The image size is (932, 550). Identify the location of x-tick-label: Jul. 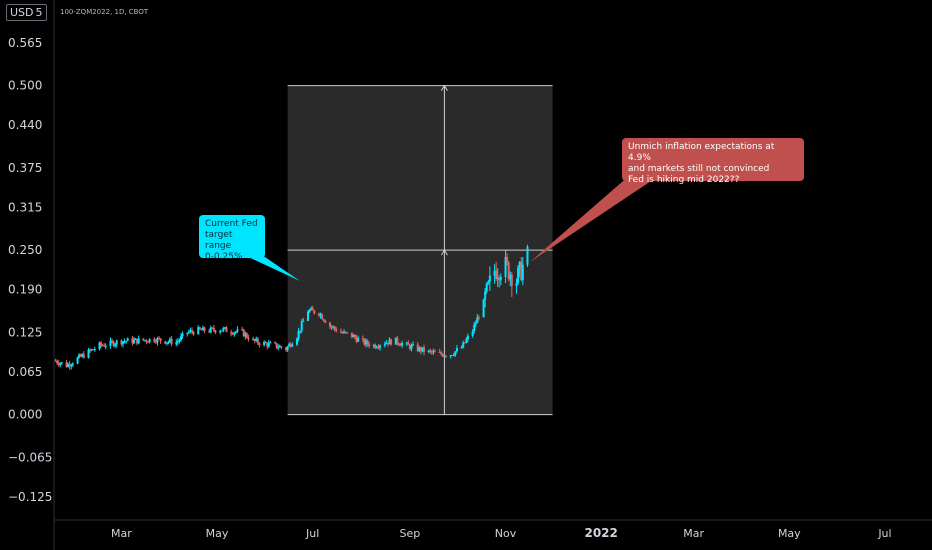
(312, 533).